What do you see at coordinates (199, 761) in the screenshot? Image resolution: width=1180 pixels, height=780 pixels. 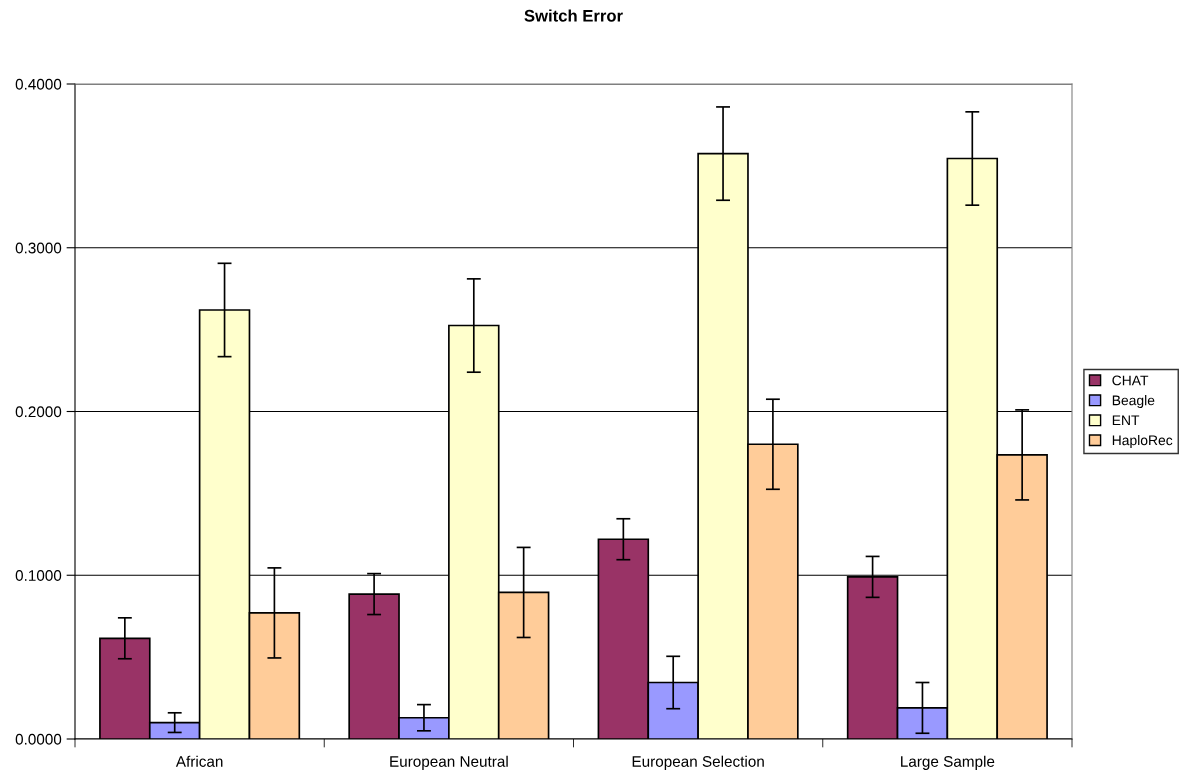 I see `x-tick-label: African` at bounding box center [199, 761].